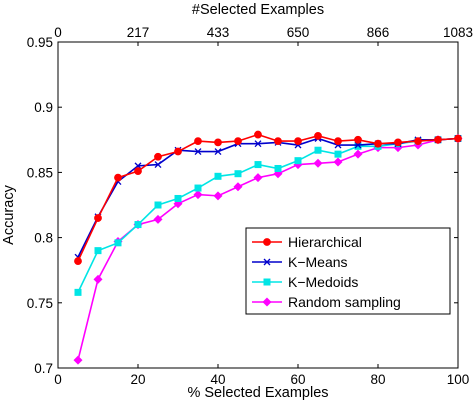 The image size is (474, 402). I want to click on legend-label-k-means: K−Means, so click(318, 262).